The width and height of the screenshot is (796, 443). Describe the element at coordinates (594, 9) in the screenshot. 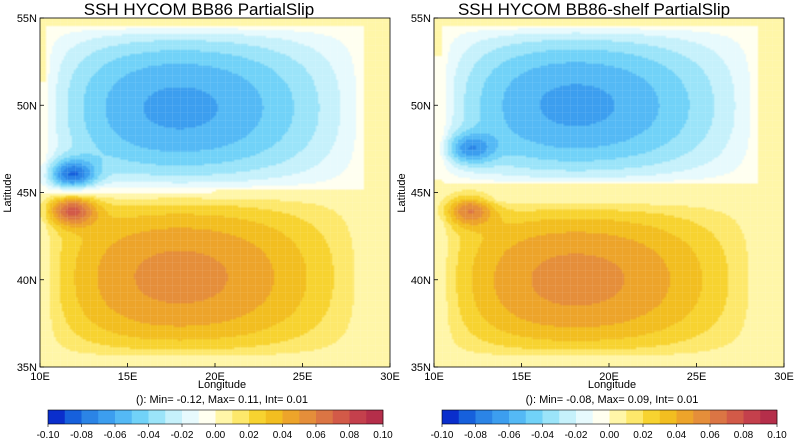

I see `chart-title: SSH HYCOM BB86-shelf PartialSlip` at that location.